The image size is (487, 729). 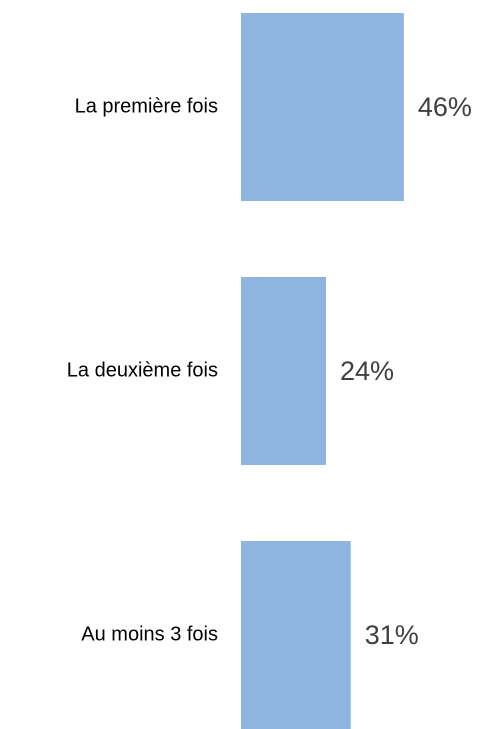 What do you see at coordinates (149, 634) in the screenshot?
I see `category-label: Au moins 3 fois` at bounding box center [149, 634].